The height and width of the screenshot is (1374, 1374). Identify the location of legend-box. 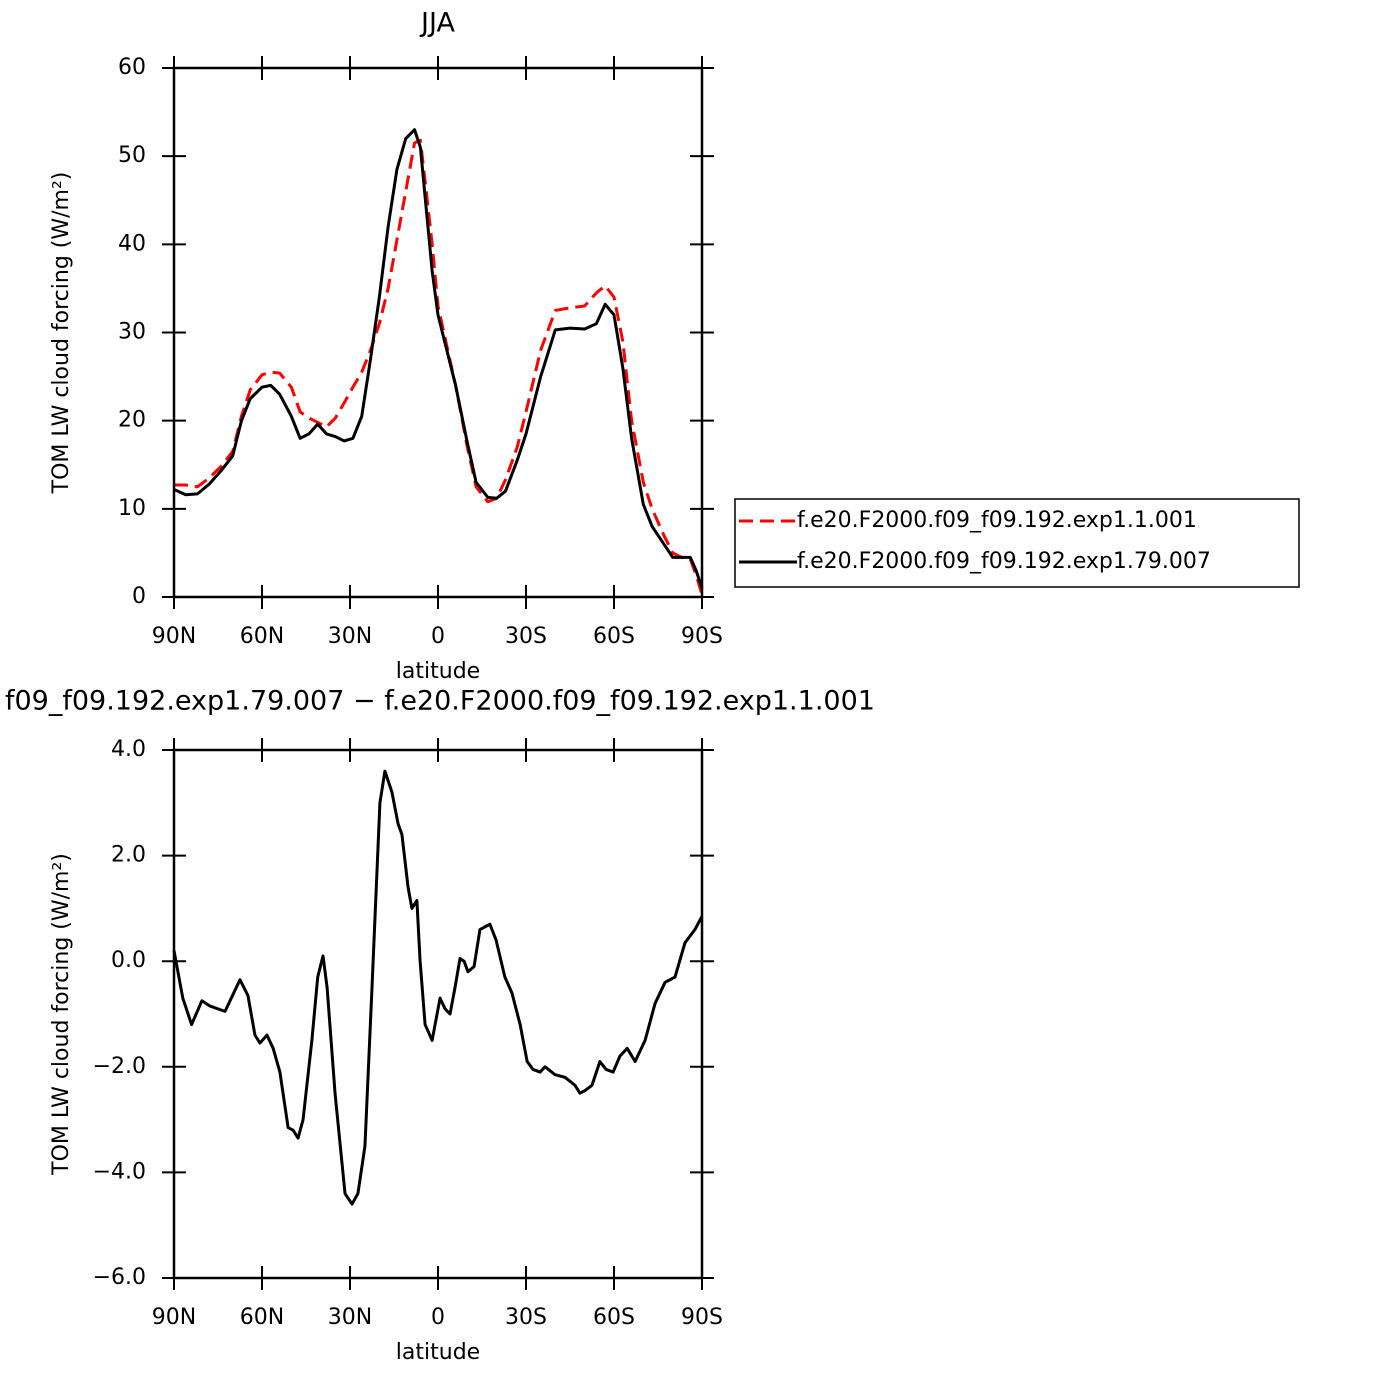
(1017, 543).